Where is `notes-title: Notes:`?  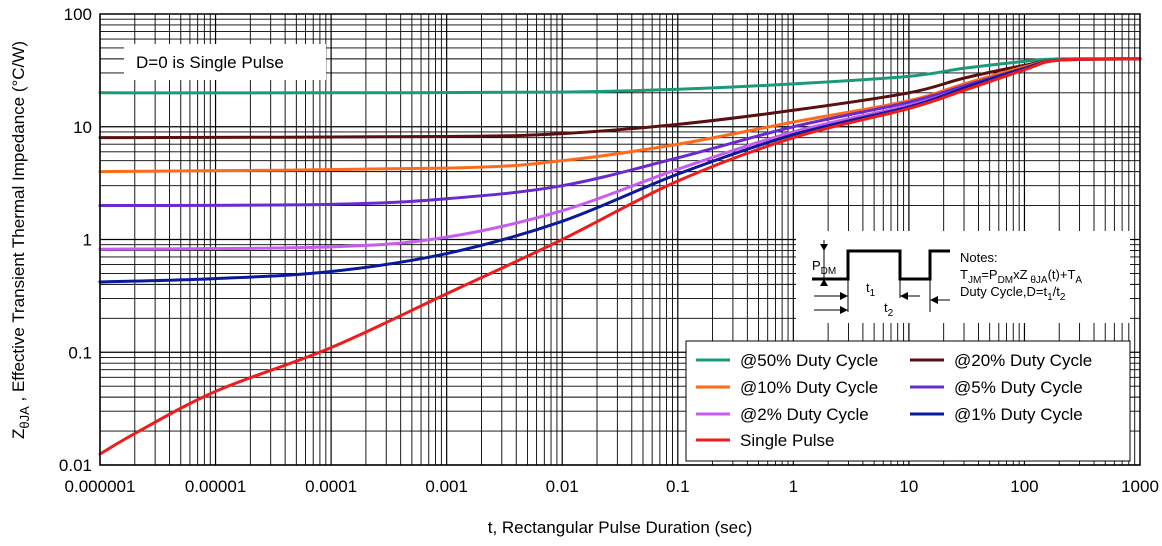
notes-title: Notes: is located at coordinates (979, 257).